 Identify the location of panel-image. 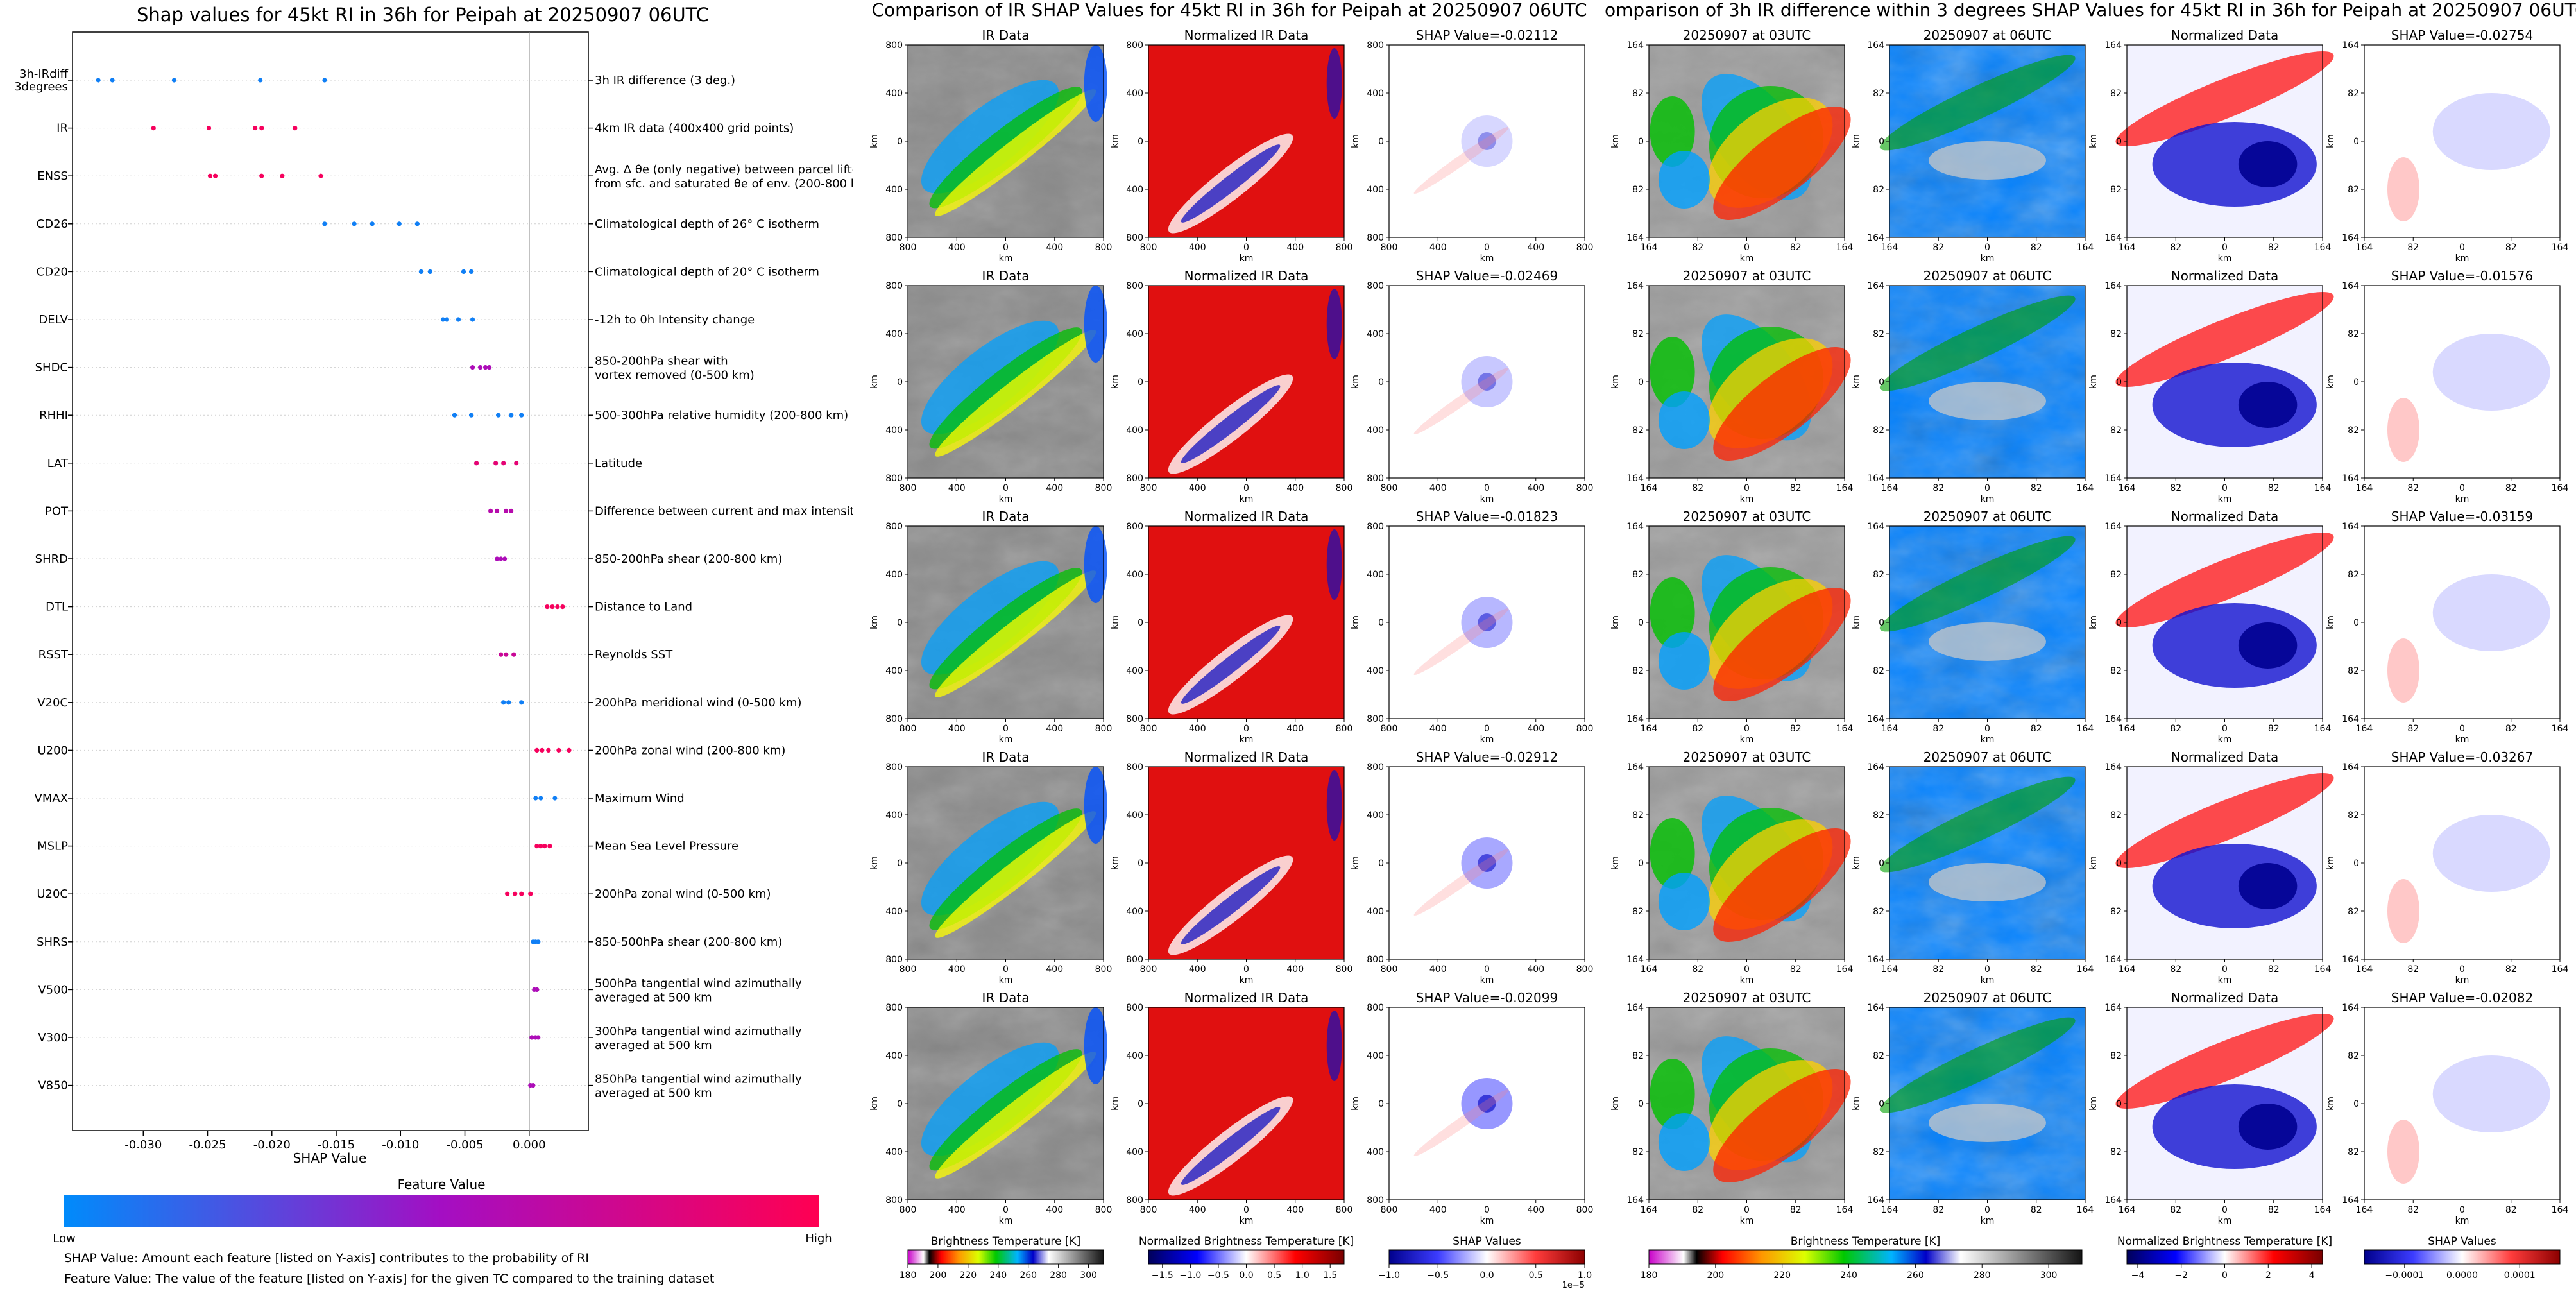
(2462, 622).